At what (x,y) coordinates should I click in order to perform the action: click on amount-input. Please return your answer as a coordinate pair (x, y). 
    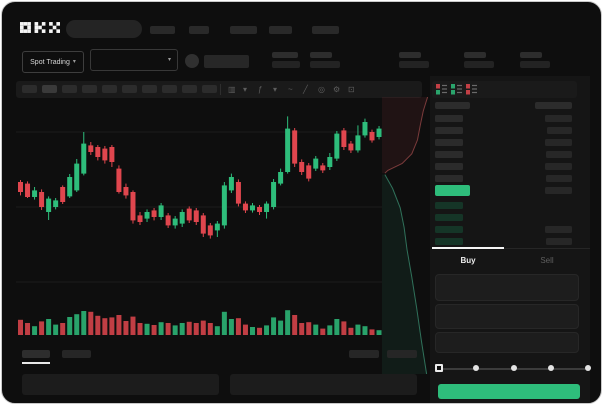
    Looking at the image, I should click on (507, 316).